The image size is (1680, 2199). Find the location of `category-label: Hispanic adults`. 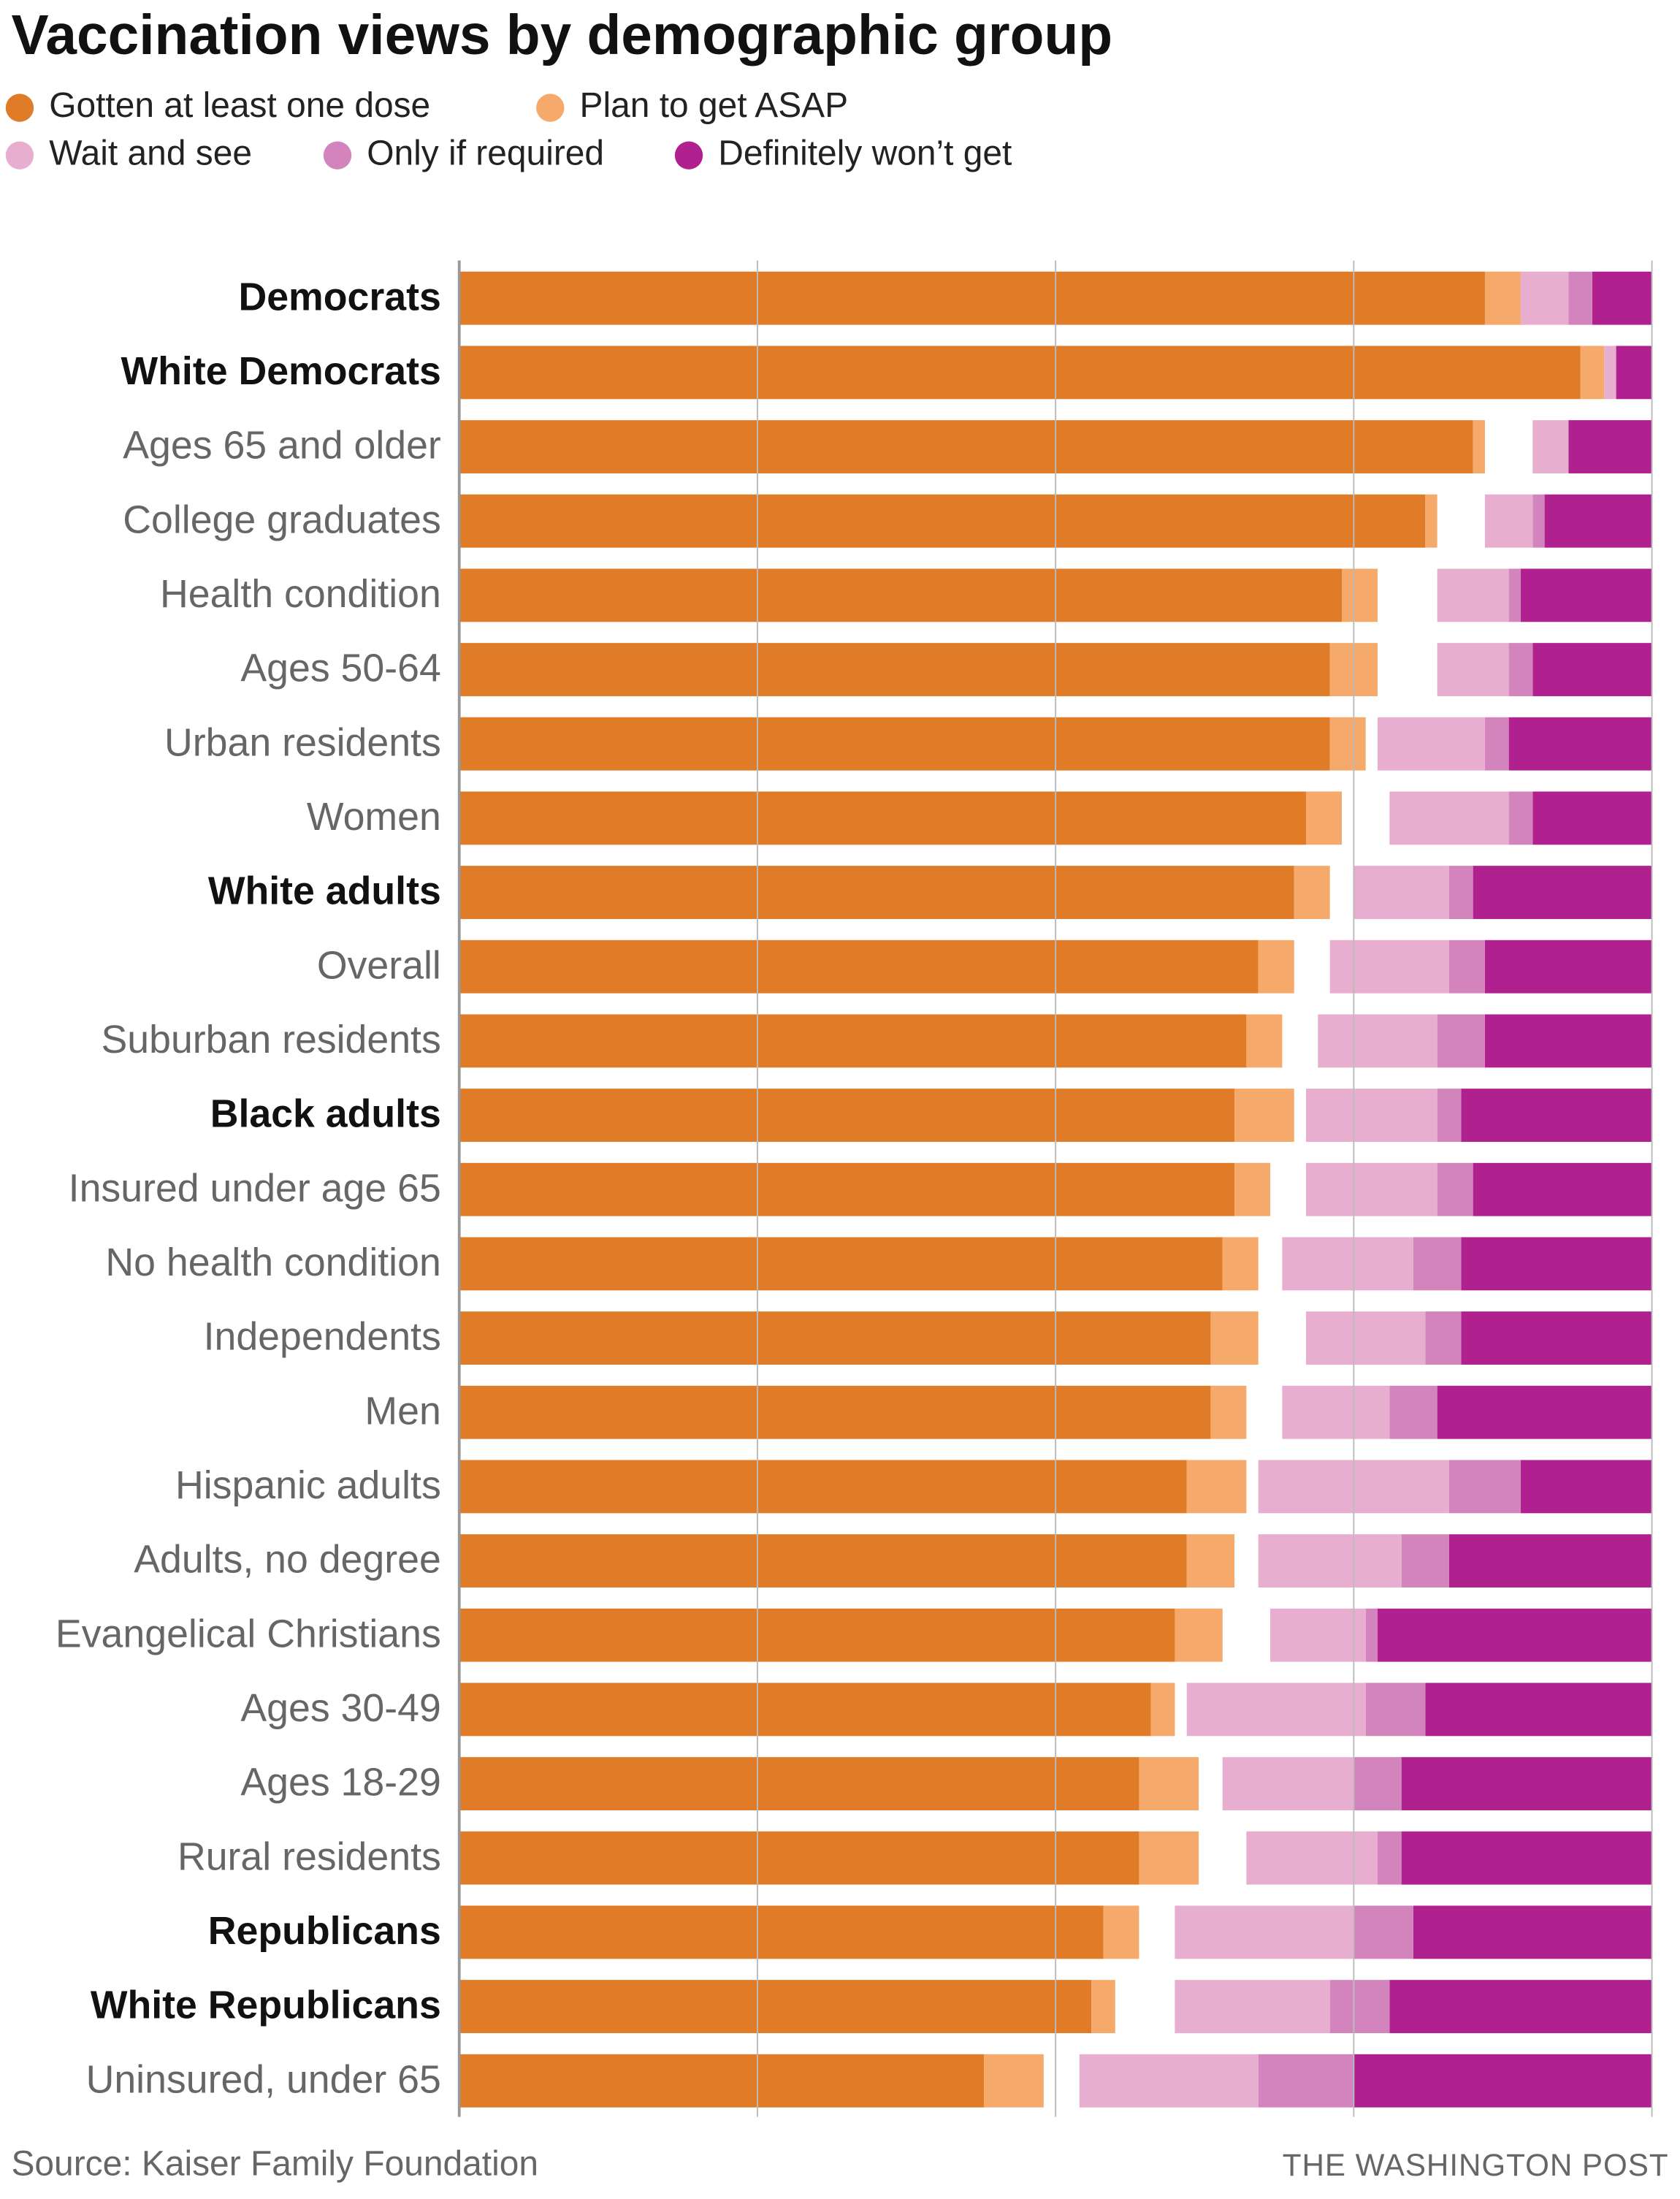

category-label: Hispanic adults is located at coordinates (308, 1485).